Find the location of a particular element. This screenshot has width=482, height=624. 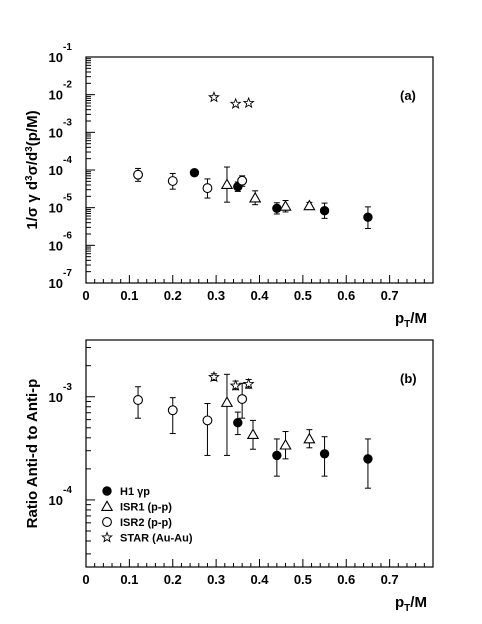

y-tick-exponent: -7 is located at coordinates (67, 273).